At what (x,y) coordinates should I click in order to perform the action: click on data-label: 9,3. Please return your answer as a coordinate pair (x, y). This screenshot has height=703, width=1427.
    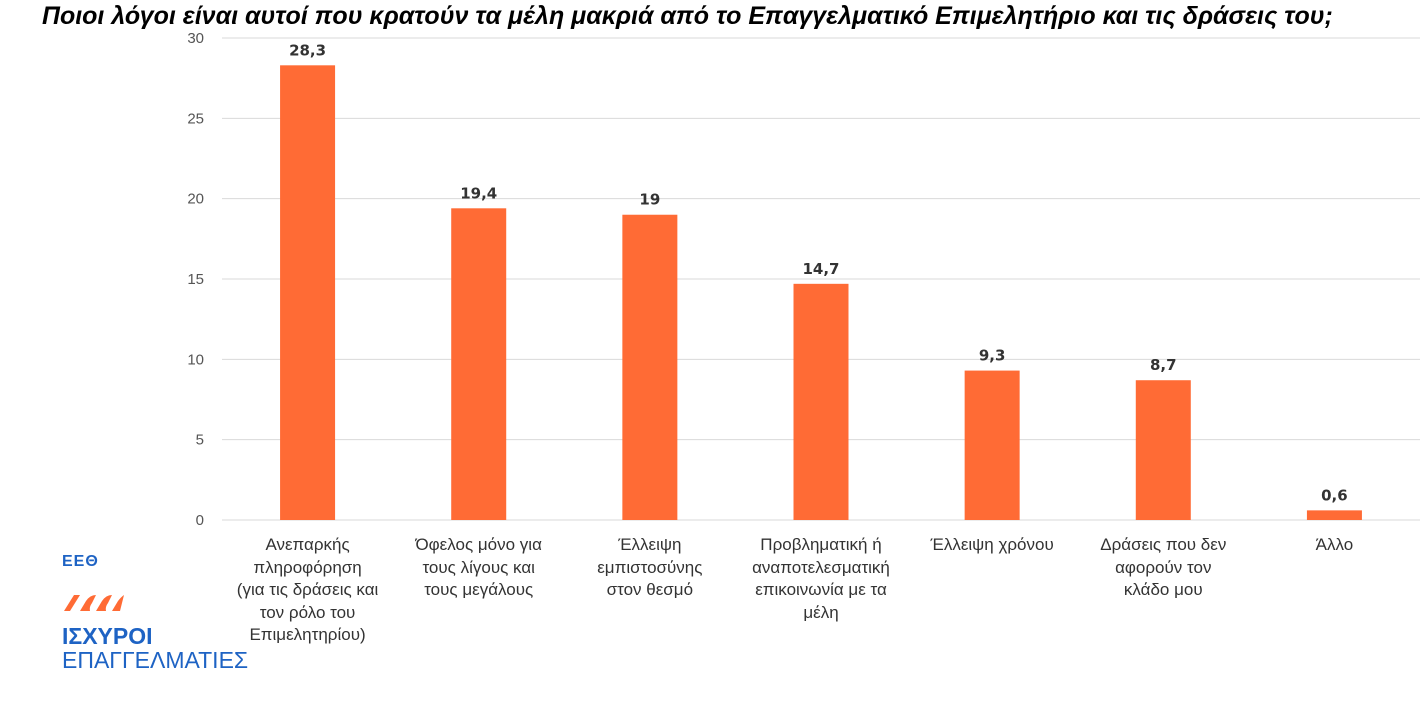
    Looking at the image, I should click on (992, 356).